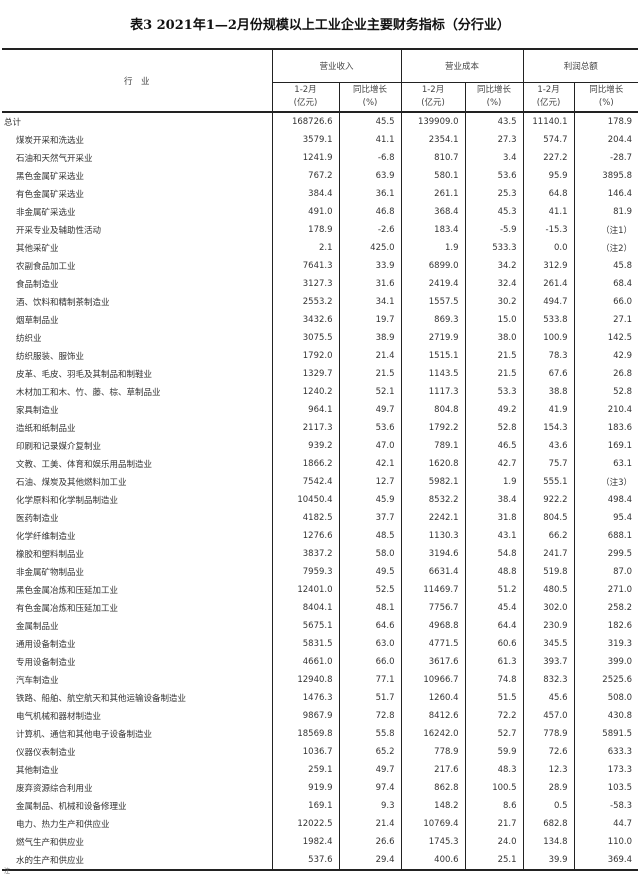 The height and width of the screenshot is (875, 640). Describe the element at coordinates (623, 302) in the screenshot. I see `profit-growth: 66.0` at that location.